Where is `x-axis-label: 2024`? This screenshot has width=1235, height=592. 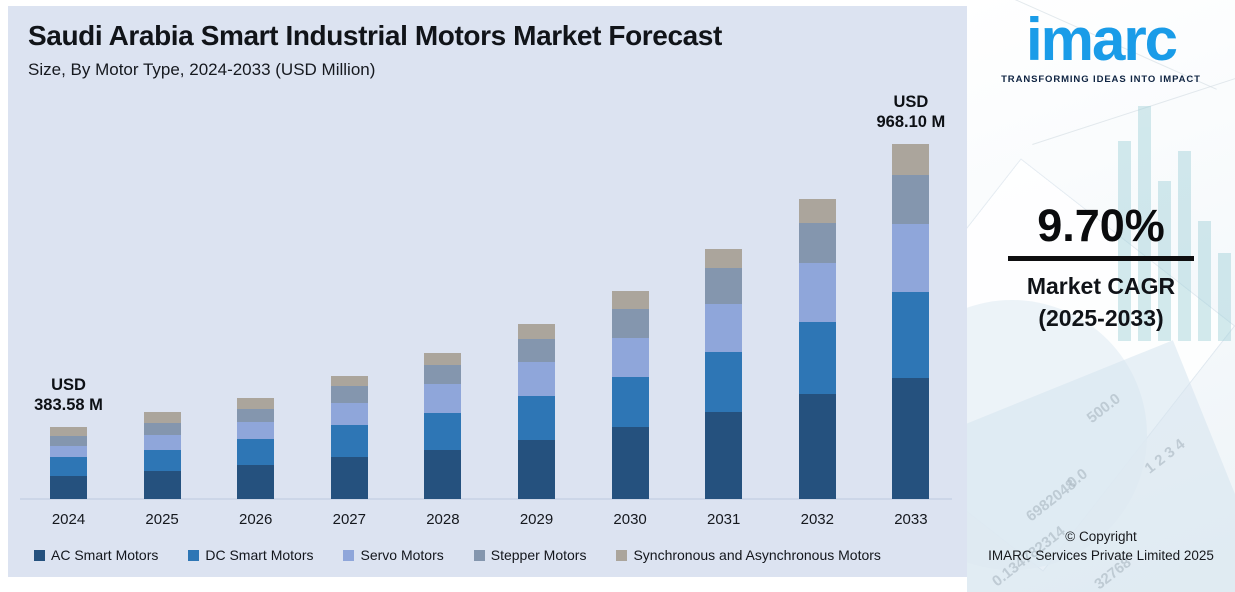 x-axis-label: 2024 is located at coordinates (68, 519).